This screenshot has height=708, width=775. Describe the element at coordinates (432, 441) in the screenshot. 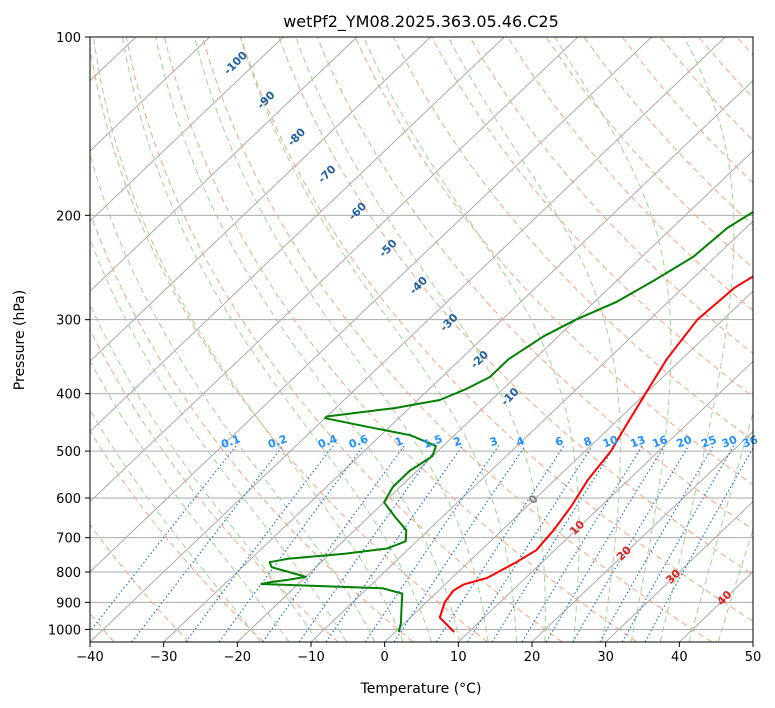

I see `mixing-ratio-label: 1.5` at that location.